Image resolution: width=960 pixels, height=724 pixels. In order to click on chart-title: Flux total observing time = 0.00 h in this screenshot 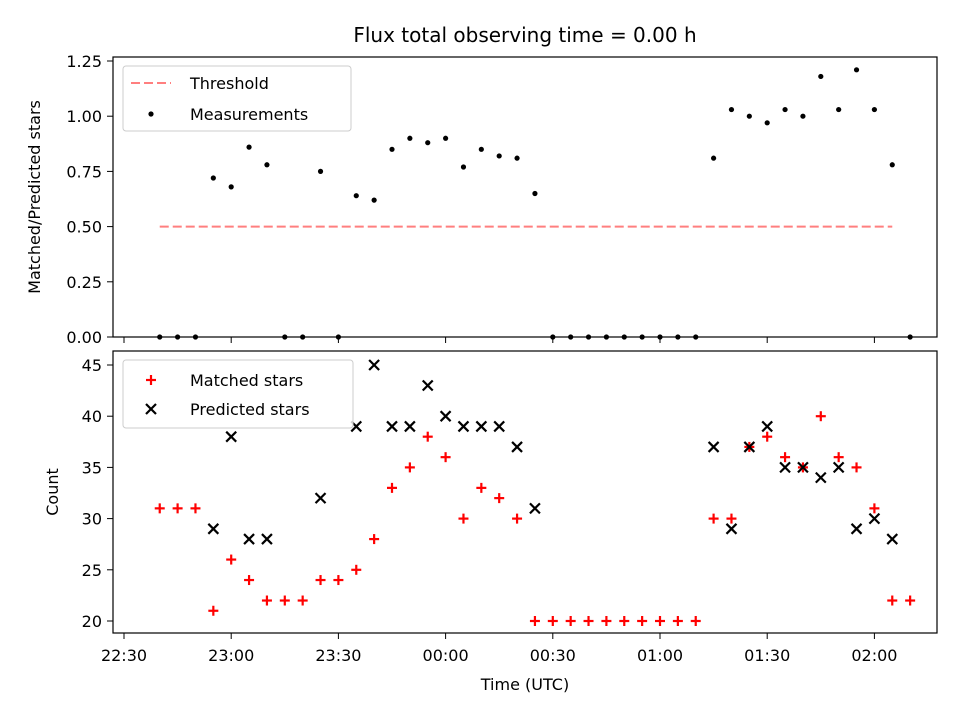, I will do `click(524, 35)`.